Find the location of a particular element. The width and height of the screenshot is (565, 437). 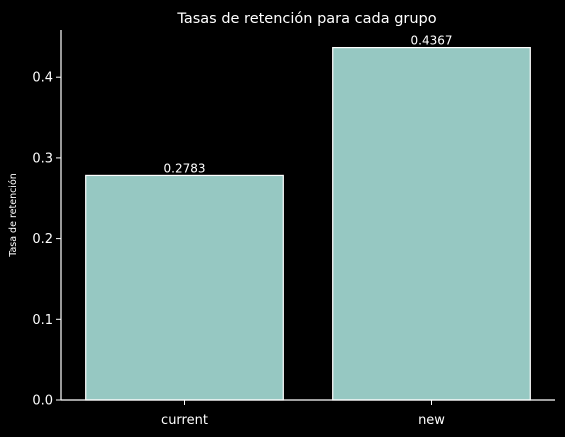

y-tick-label: 0.0 is located at coordinates (42, 401).